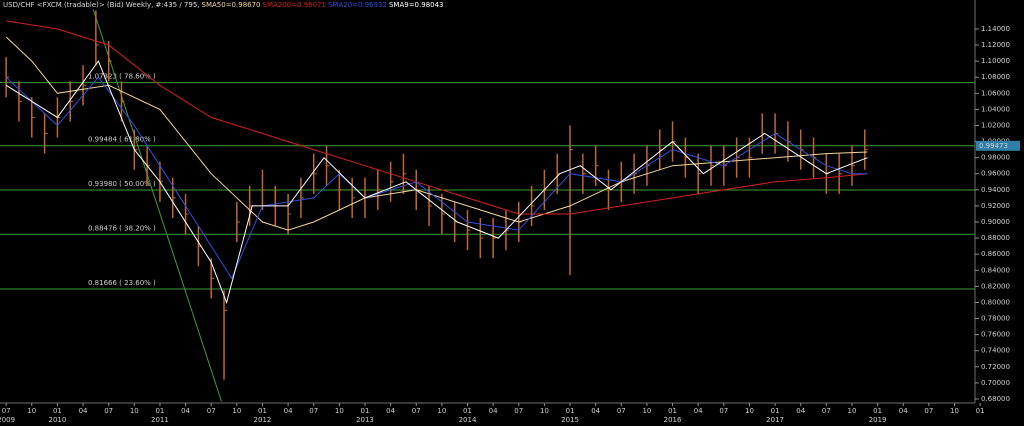 This screenshot has height=426, width=1024. Describe the element at coordinates (468, 420) in the screenshot. I see `year-label: 2014` at that location.